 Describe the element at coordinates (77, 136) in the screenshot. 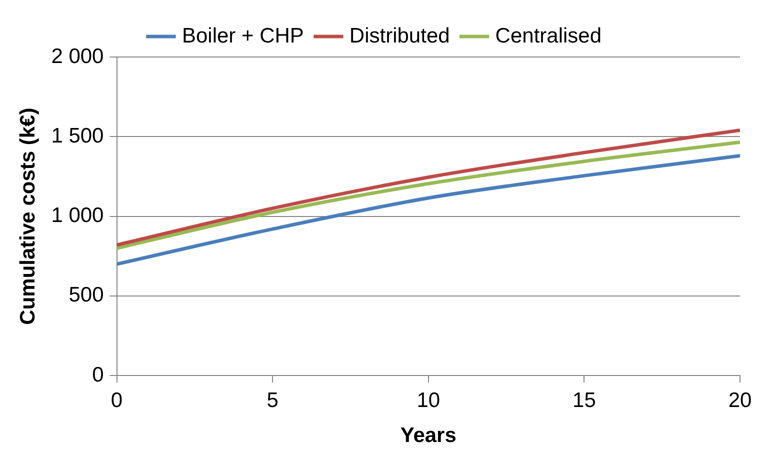

I see `y-tick-label: 1 500` at that location.